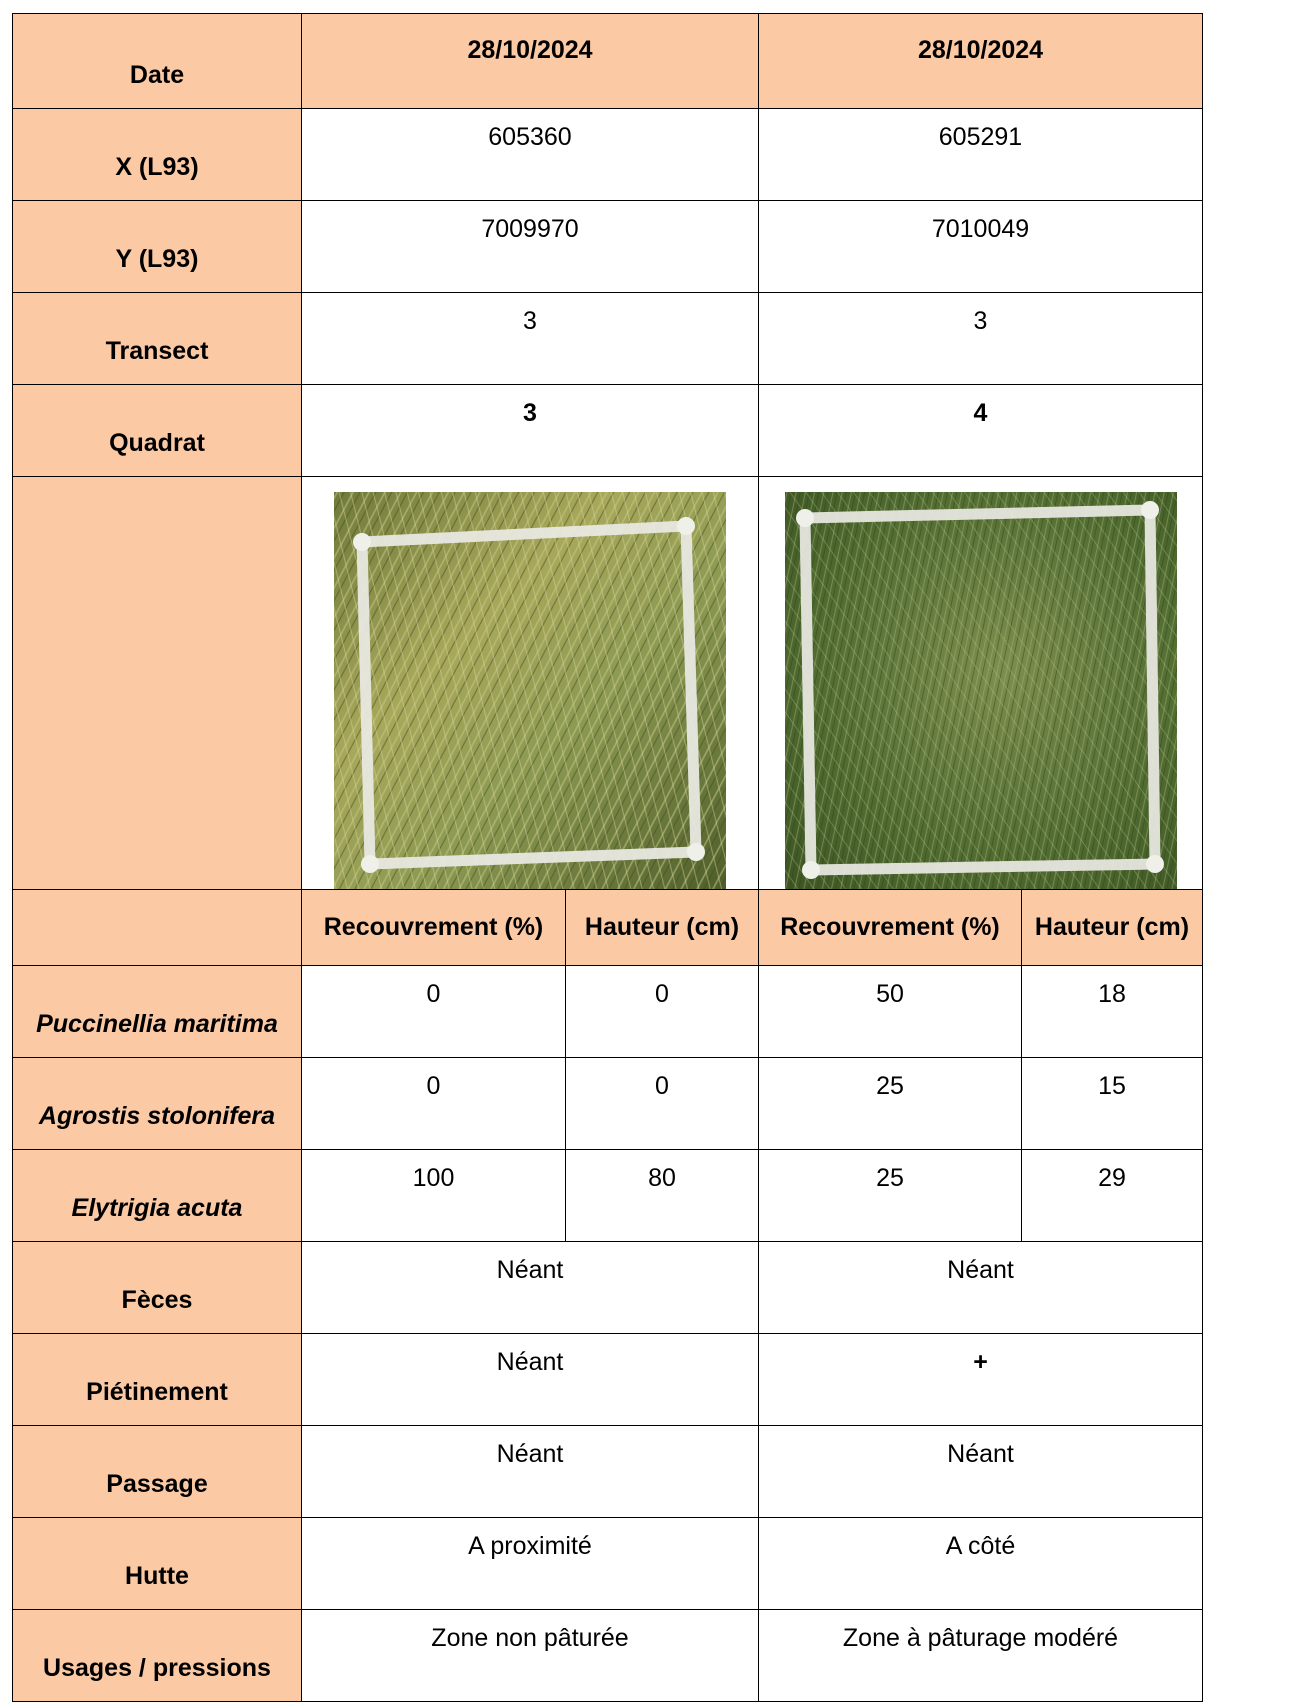 The height and width of the screenshot is (1702, 1294). I want to click on height-col2: 15, so click(1112, 1103).